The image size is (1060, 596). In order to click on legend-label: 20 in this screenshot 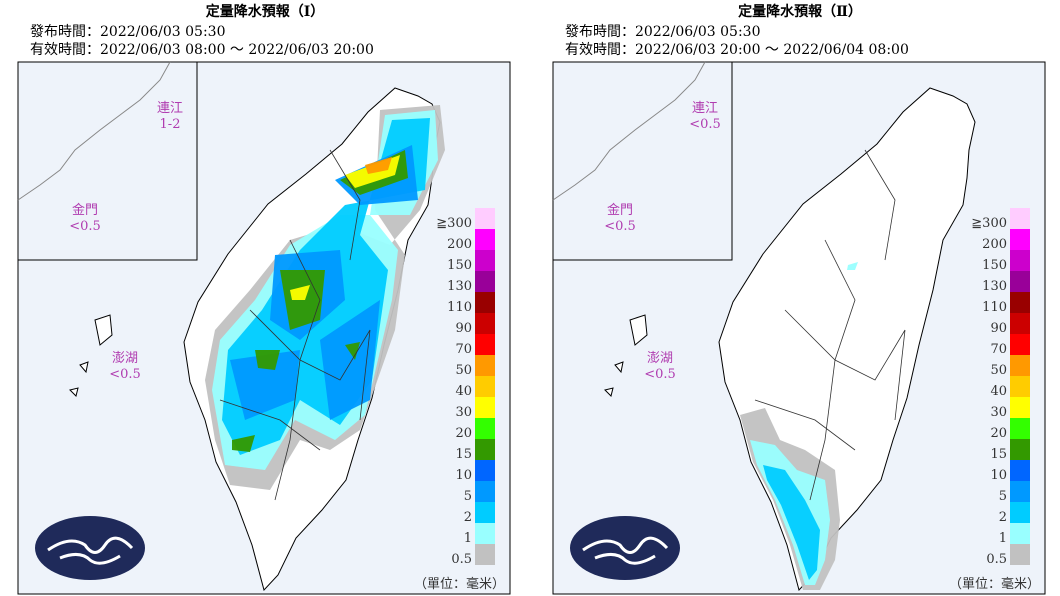, I will do `click(998, 433)`.